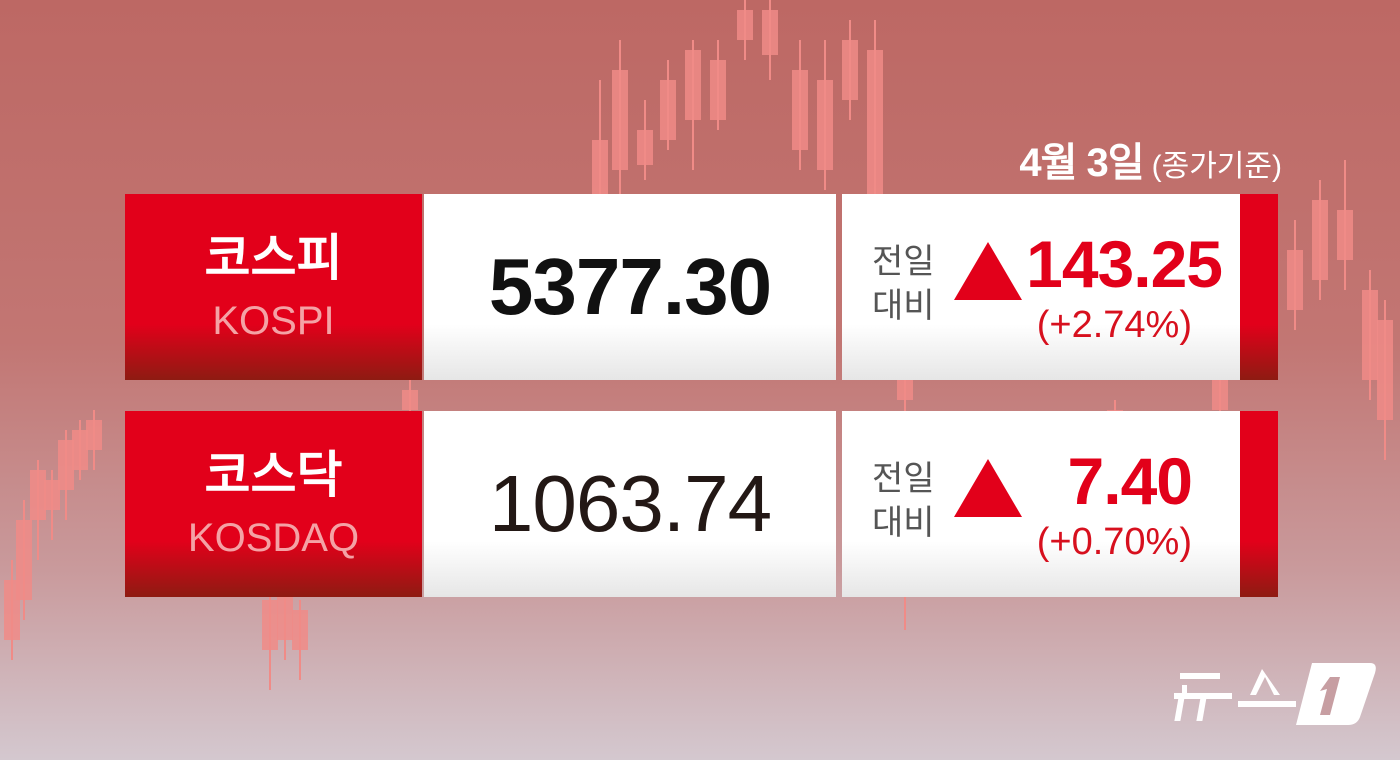  Describe the element at coordinates (273, 538) in the screenshot. I see `index-name-en: KOSDAQ` at that location.